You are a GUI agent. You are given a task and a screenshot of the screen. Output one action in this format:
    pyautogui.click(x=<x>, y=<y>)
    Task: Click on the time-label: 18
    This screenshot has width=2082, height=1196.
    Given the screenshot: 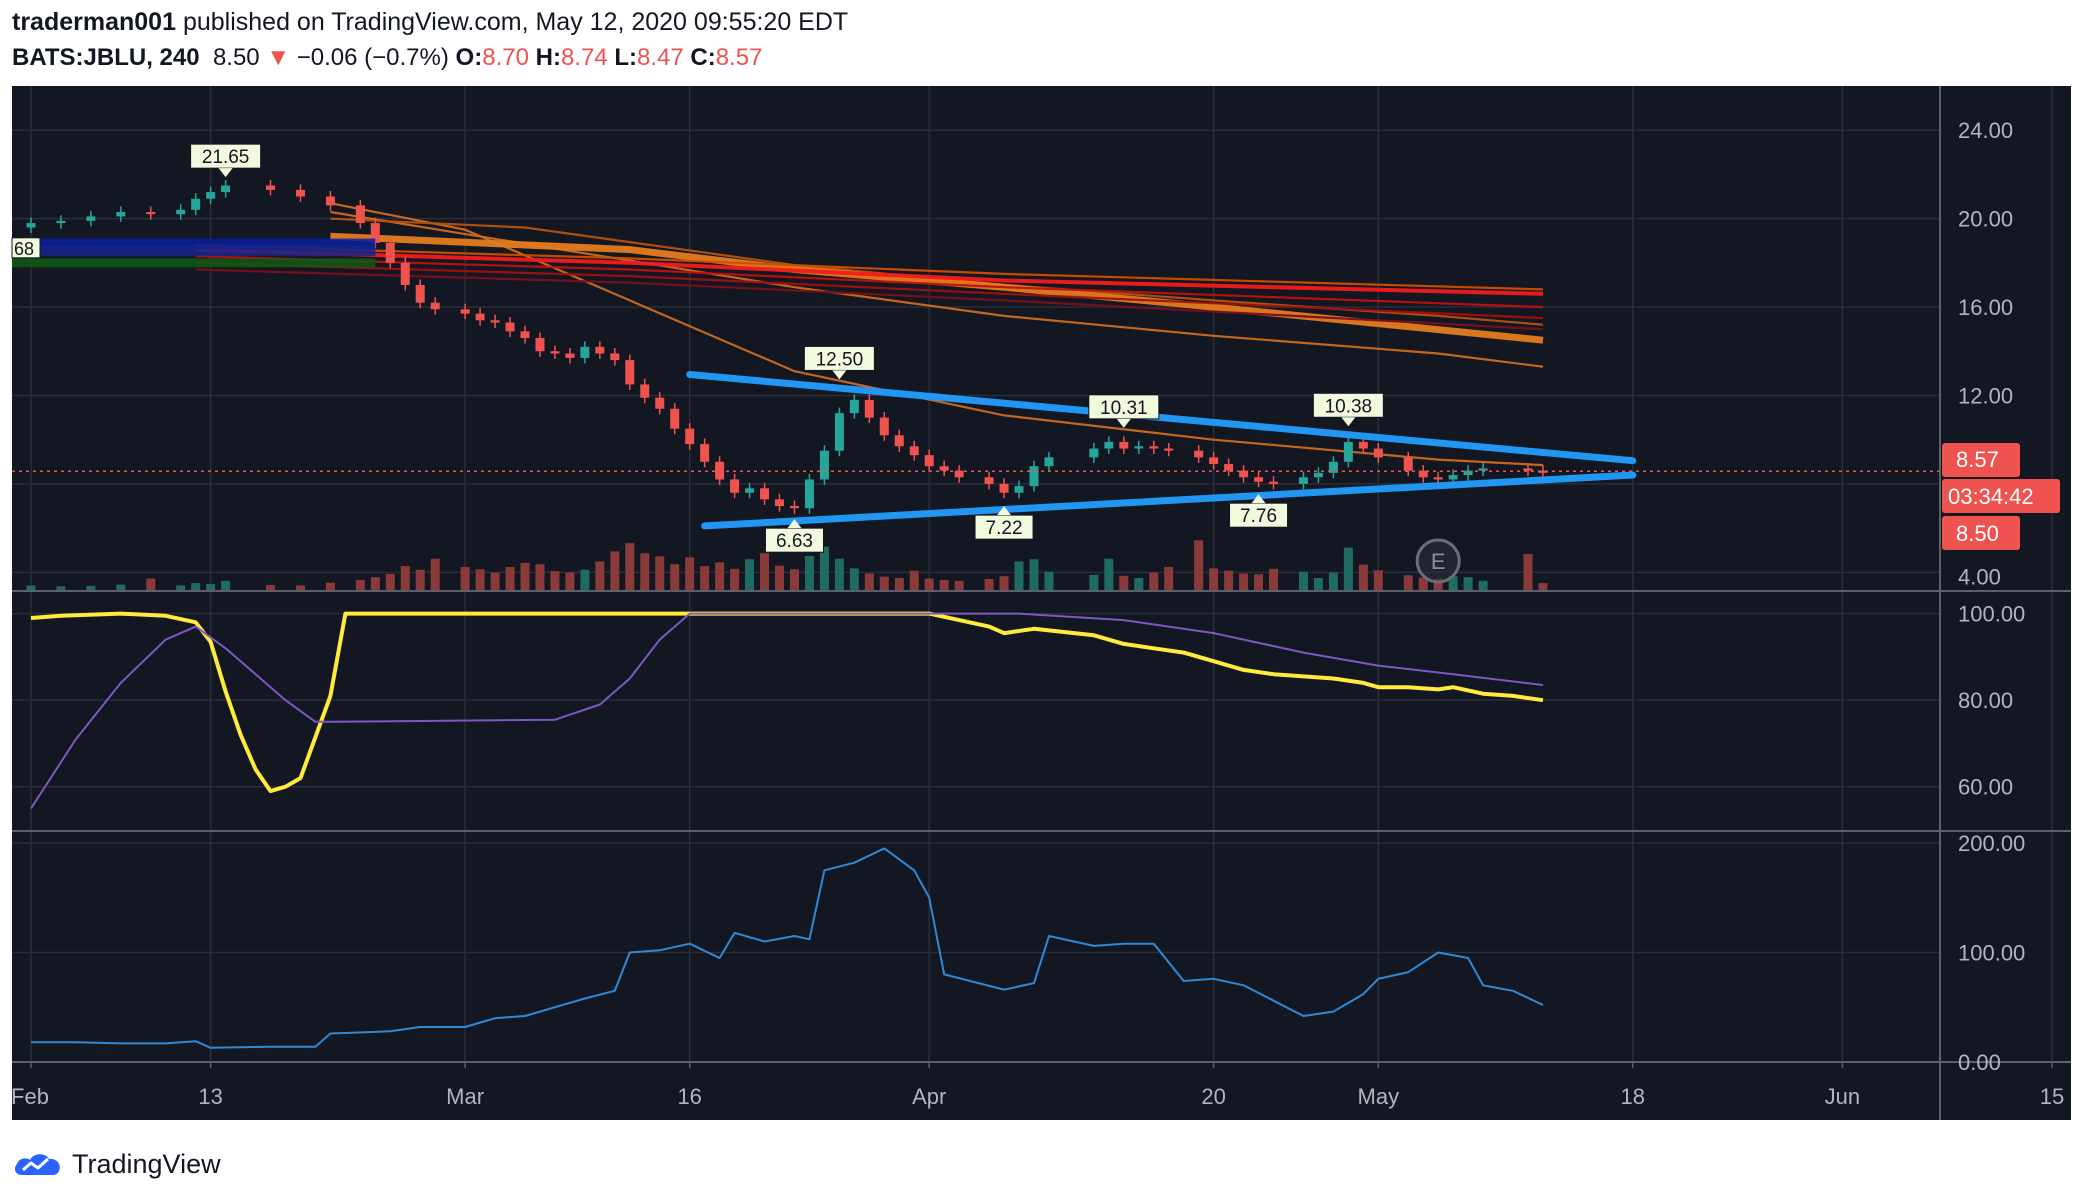 What is the action you would take?
    pyautogui.click(x=1633, y=1096)
    